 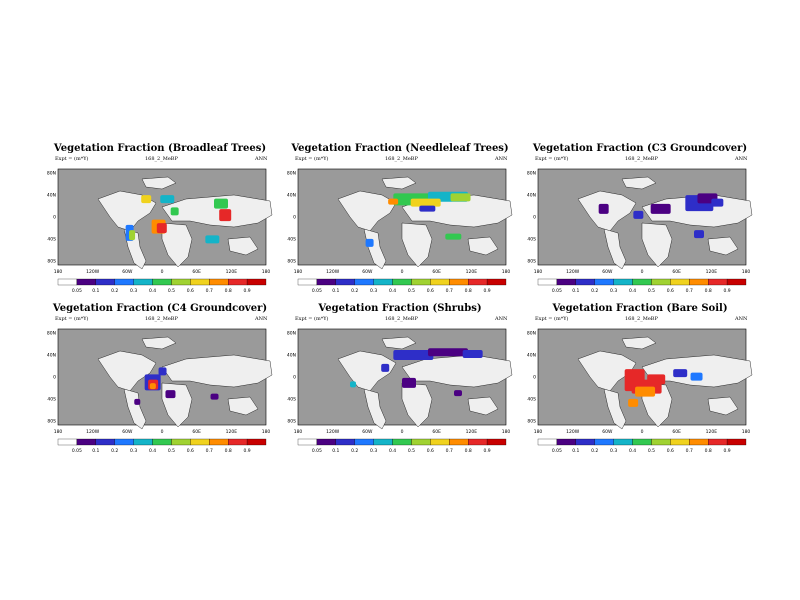 I want to click on lat-tick-label: 40N, so click(x=531, y=356).